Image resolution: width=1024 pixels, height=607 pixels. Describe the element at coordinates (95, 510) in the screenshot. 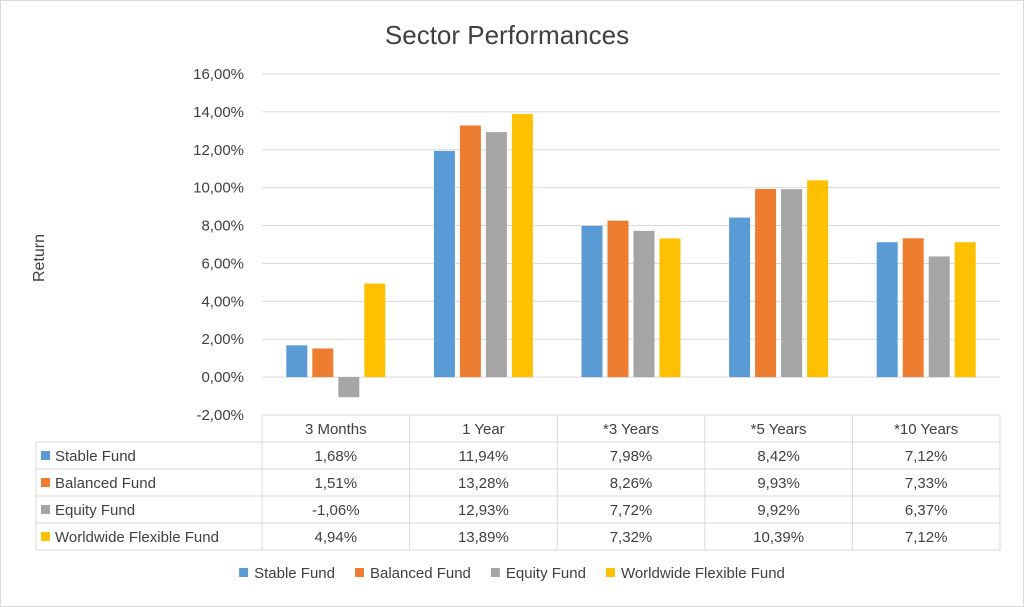

I see `table-row-label: Equity Fund` at that location.